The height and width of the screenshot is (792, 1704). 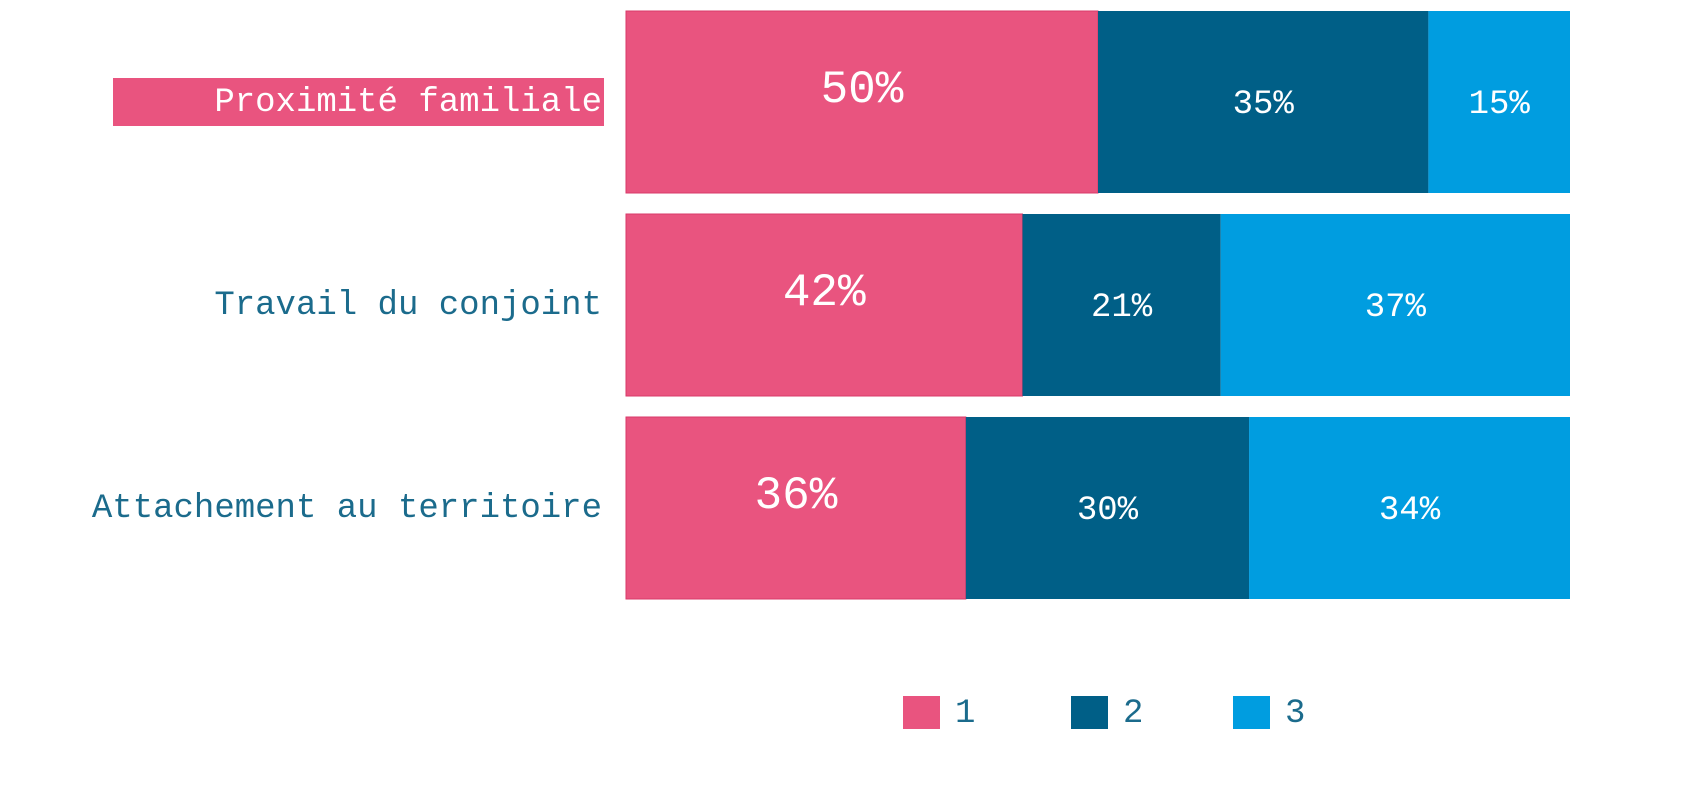 I want to click on value-label: 15%, so click(x=1500, y=105).